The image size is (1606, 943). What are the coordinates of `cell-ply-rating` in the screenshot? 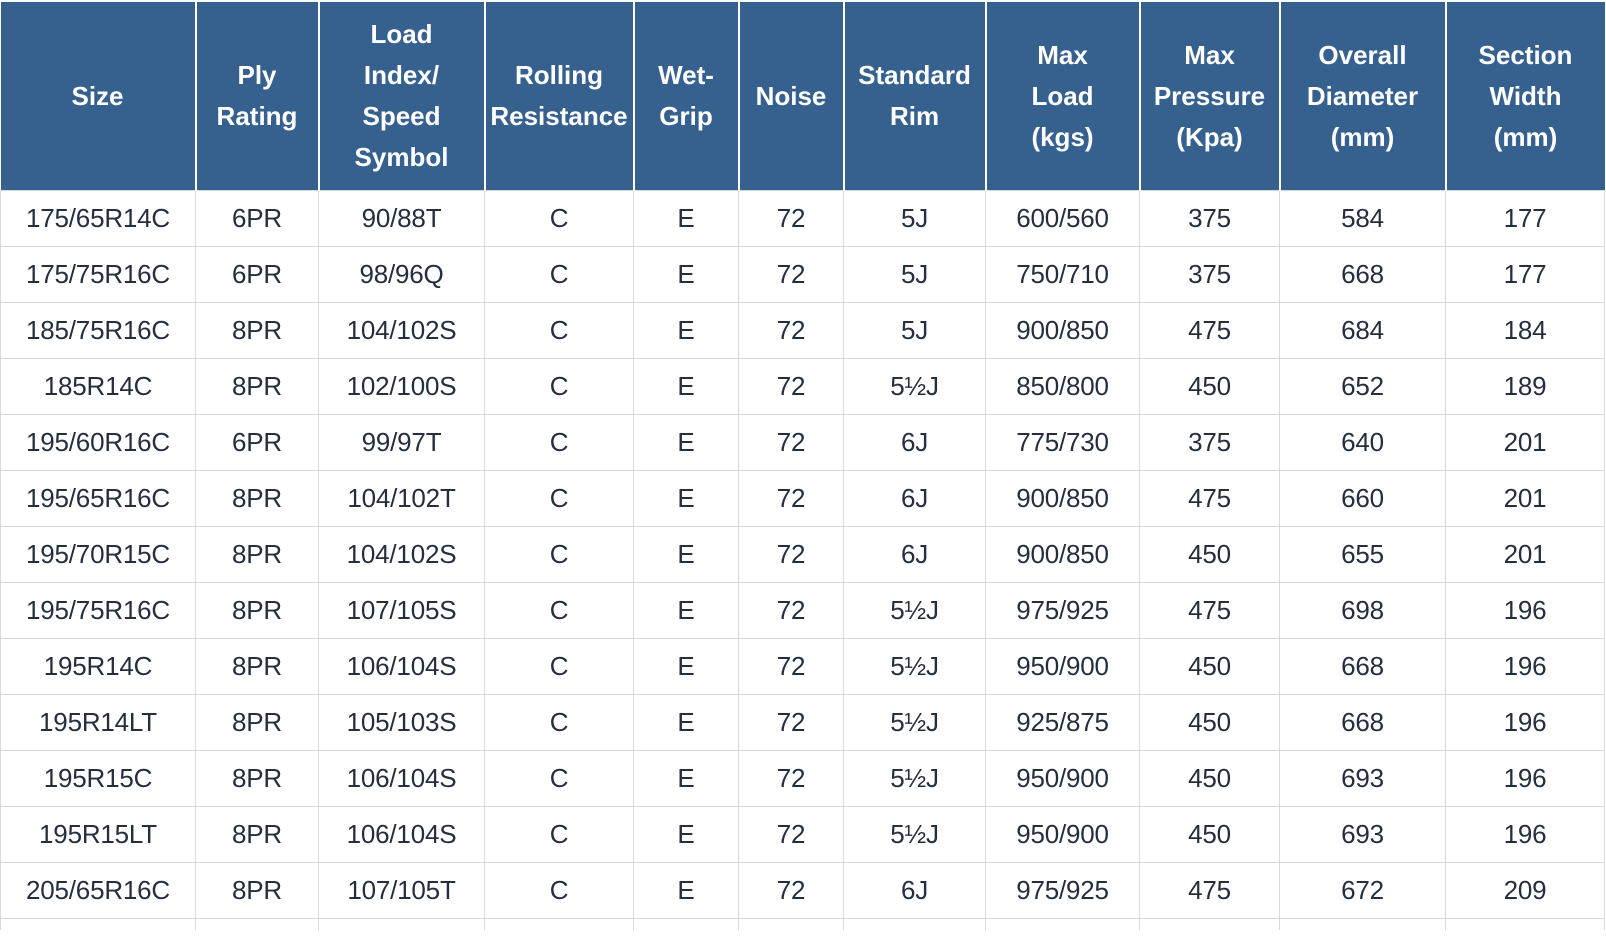 It's located at (257, 924).